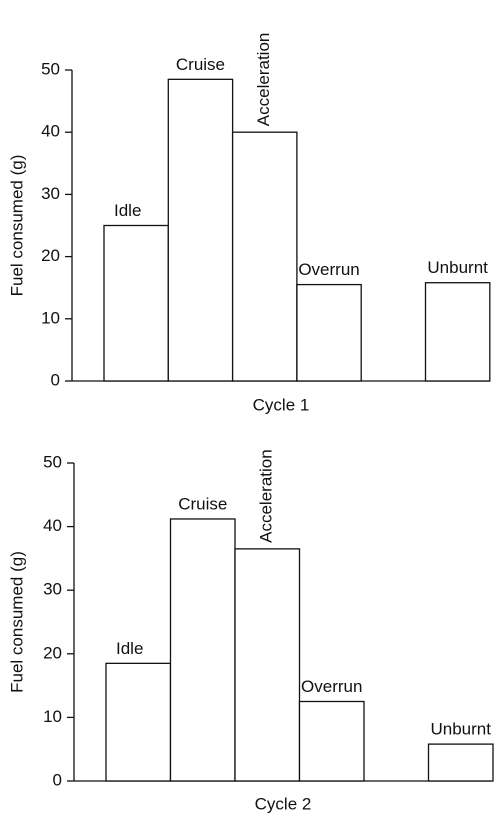 This screenshot has height=819, width=497. I want to click on x-axis-label: Cycle 1, so click(281, 404).